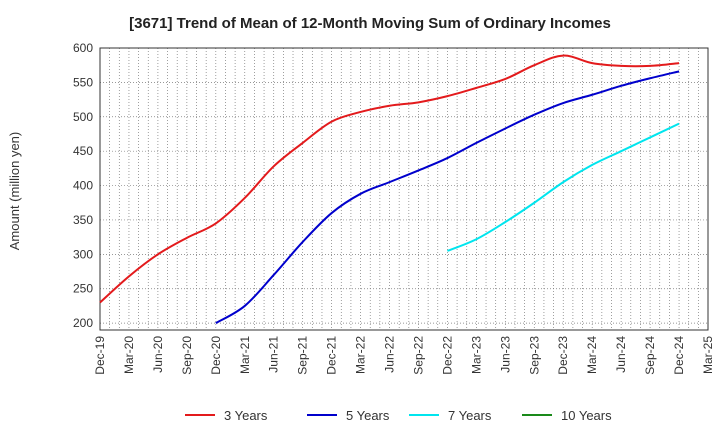 This screenshot has width=720, height=440. Describe the element at coordinates (83, 323) in the screenshot. I see `y-tick-label: 200` at that location.